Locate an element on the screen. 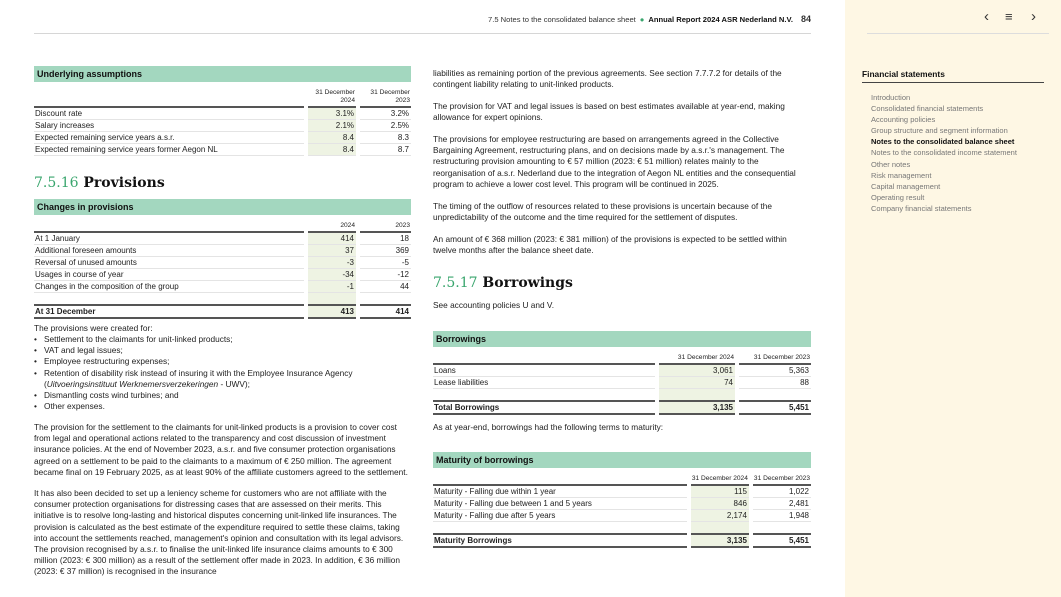  sidebar-item: Company financial statements is located at coordinates (921, 208).